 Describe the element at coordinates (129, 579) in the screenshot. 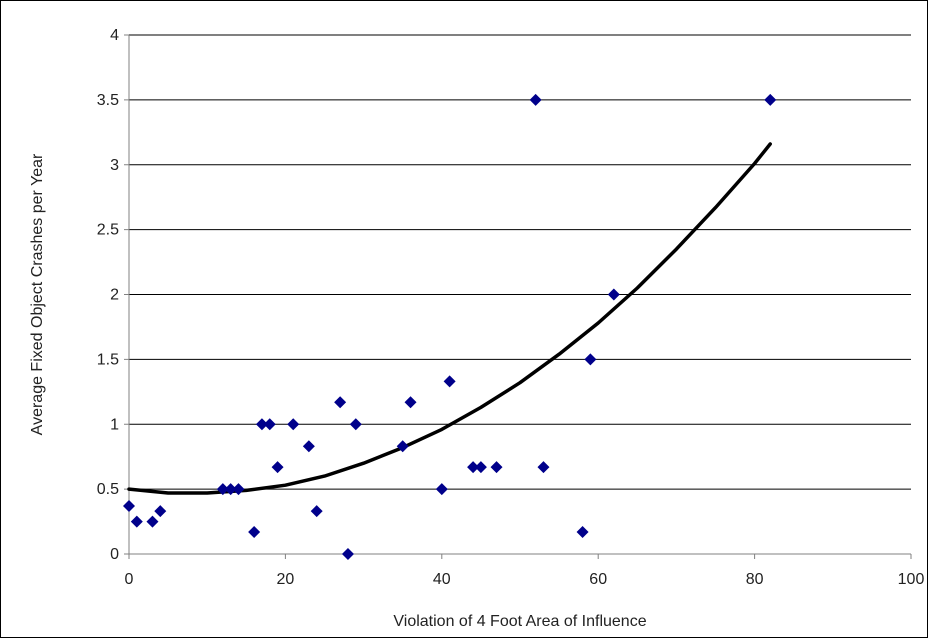

I see `x-tick-label: 0` at that location.